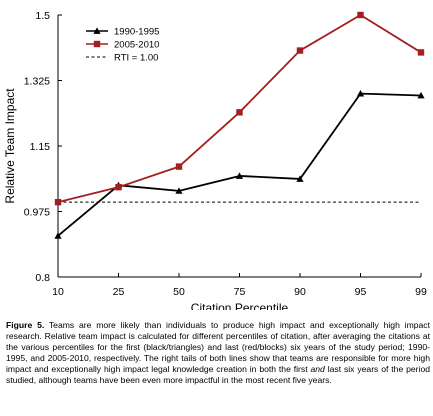 The width and height of the screenshot is (433, 416). Describe the element at coordinates (179, 292) in the screenshot. I see `x-tick-label: 50` at that location.